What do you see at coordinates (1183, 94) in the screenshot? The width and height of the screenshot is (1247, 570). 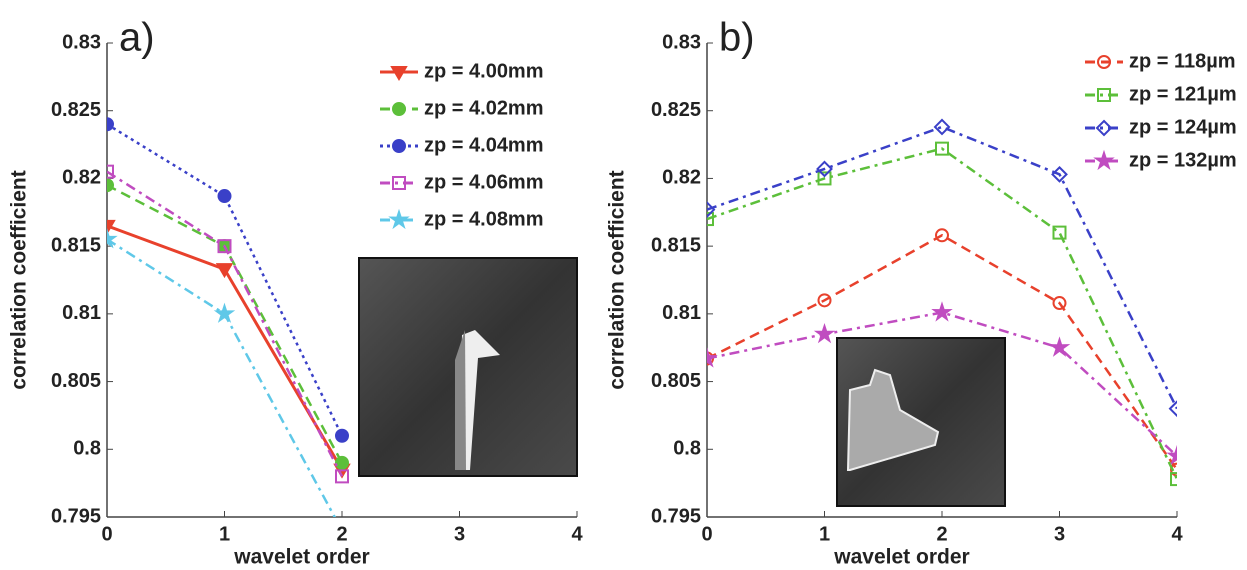 I see `legend-label: zp = 121µm` at bounding box center [1183, 94].